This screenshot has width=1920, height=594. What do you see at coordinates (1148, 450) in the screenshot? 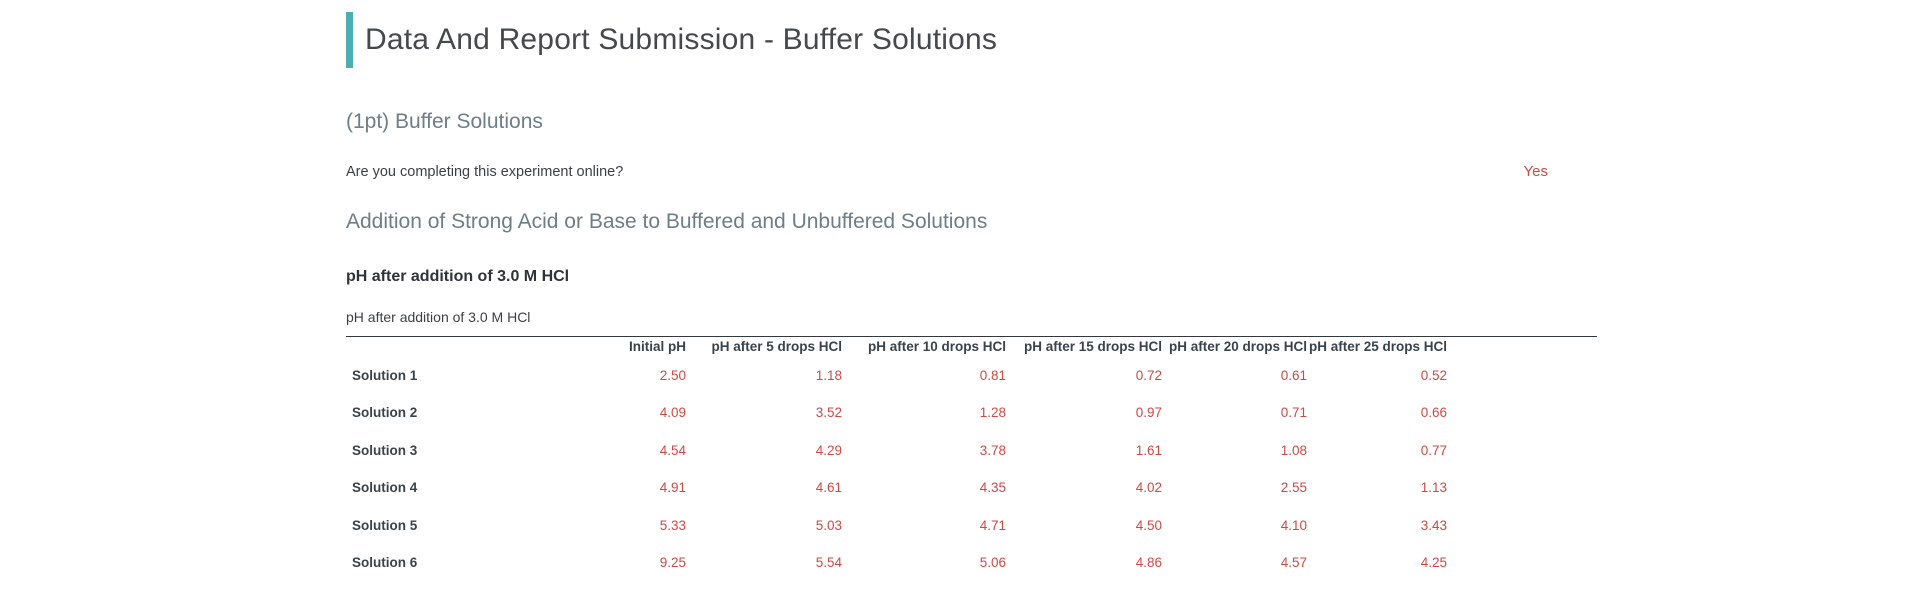
I see `ph-value: 1.61` at bounding box center [1148, 450].